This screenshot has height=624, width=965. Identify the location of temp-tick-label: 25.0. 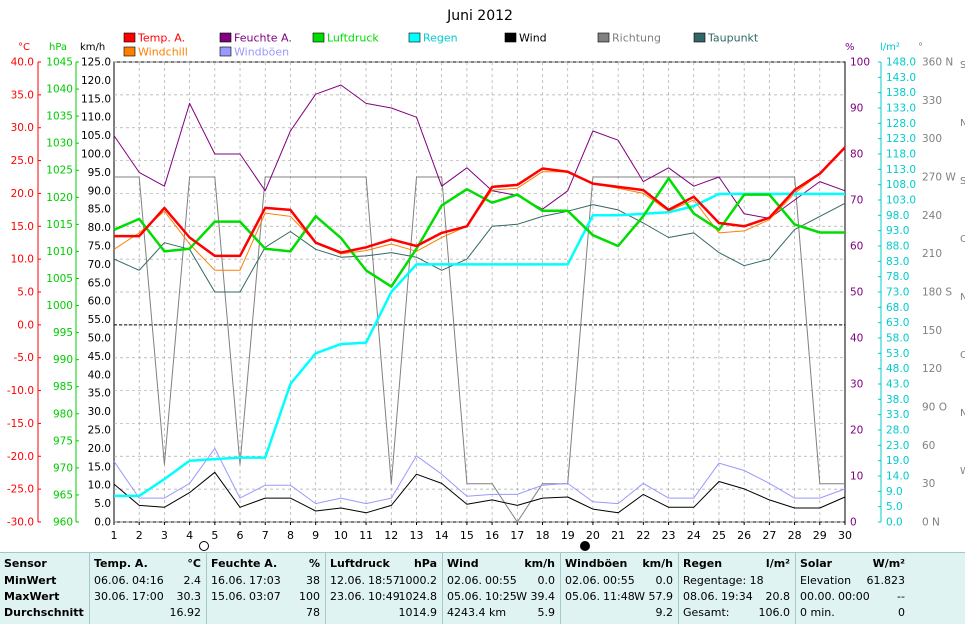
(22, 161).